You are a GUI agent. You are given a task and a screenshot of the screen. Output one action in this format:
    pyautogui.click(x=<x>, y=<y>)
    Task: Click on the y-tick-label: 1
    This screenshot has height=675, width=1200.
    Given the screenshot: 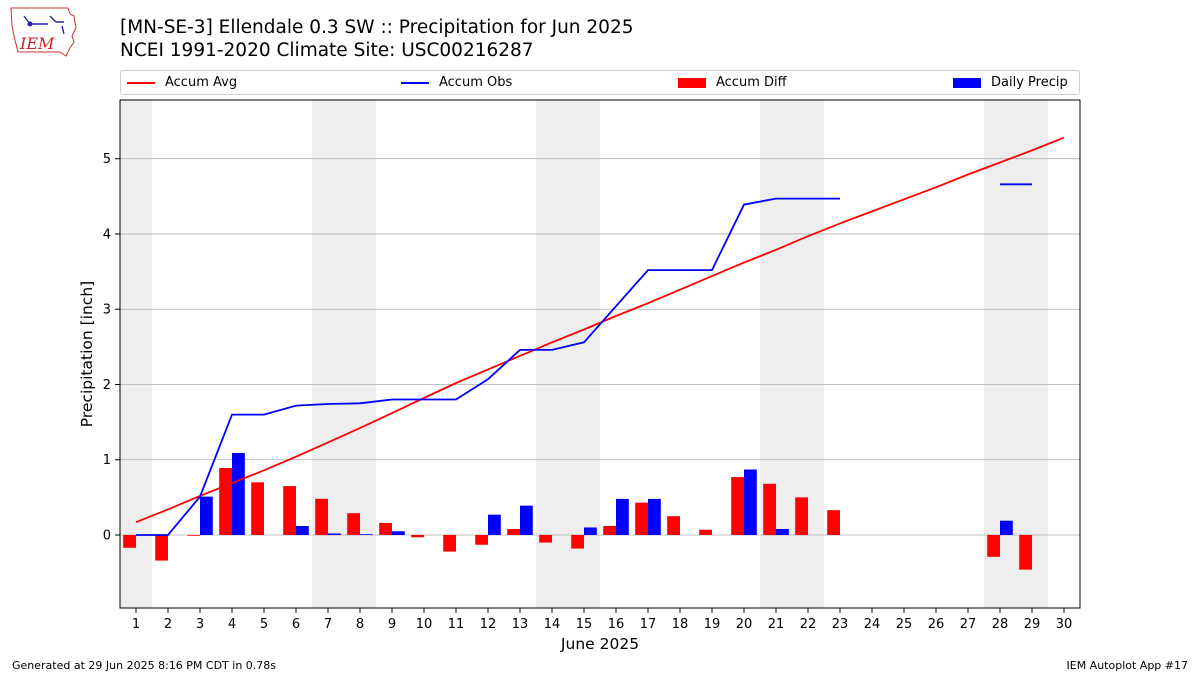 What is the action you would take?
    pyautogui.click(x=107, y=460)
    